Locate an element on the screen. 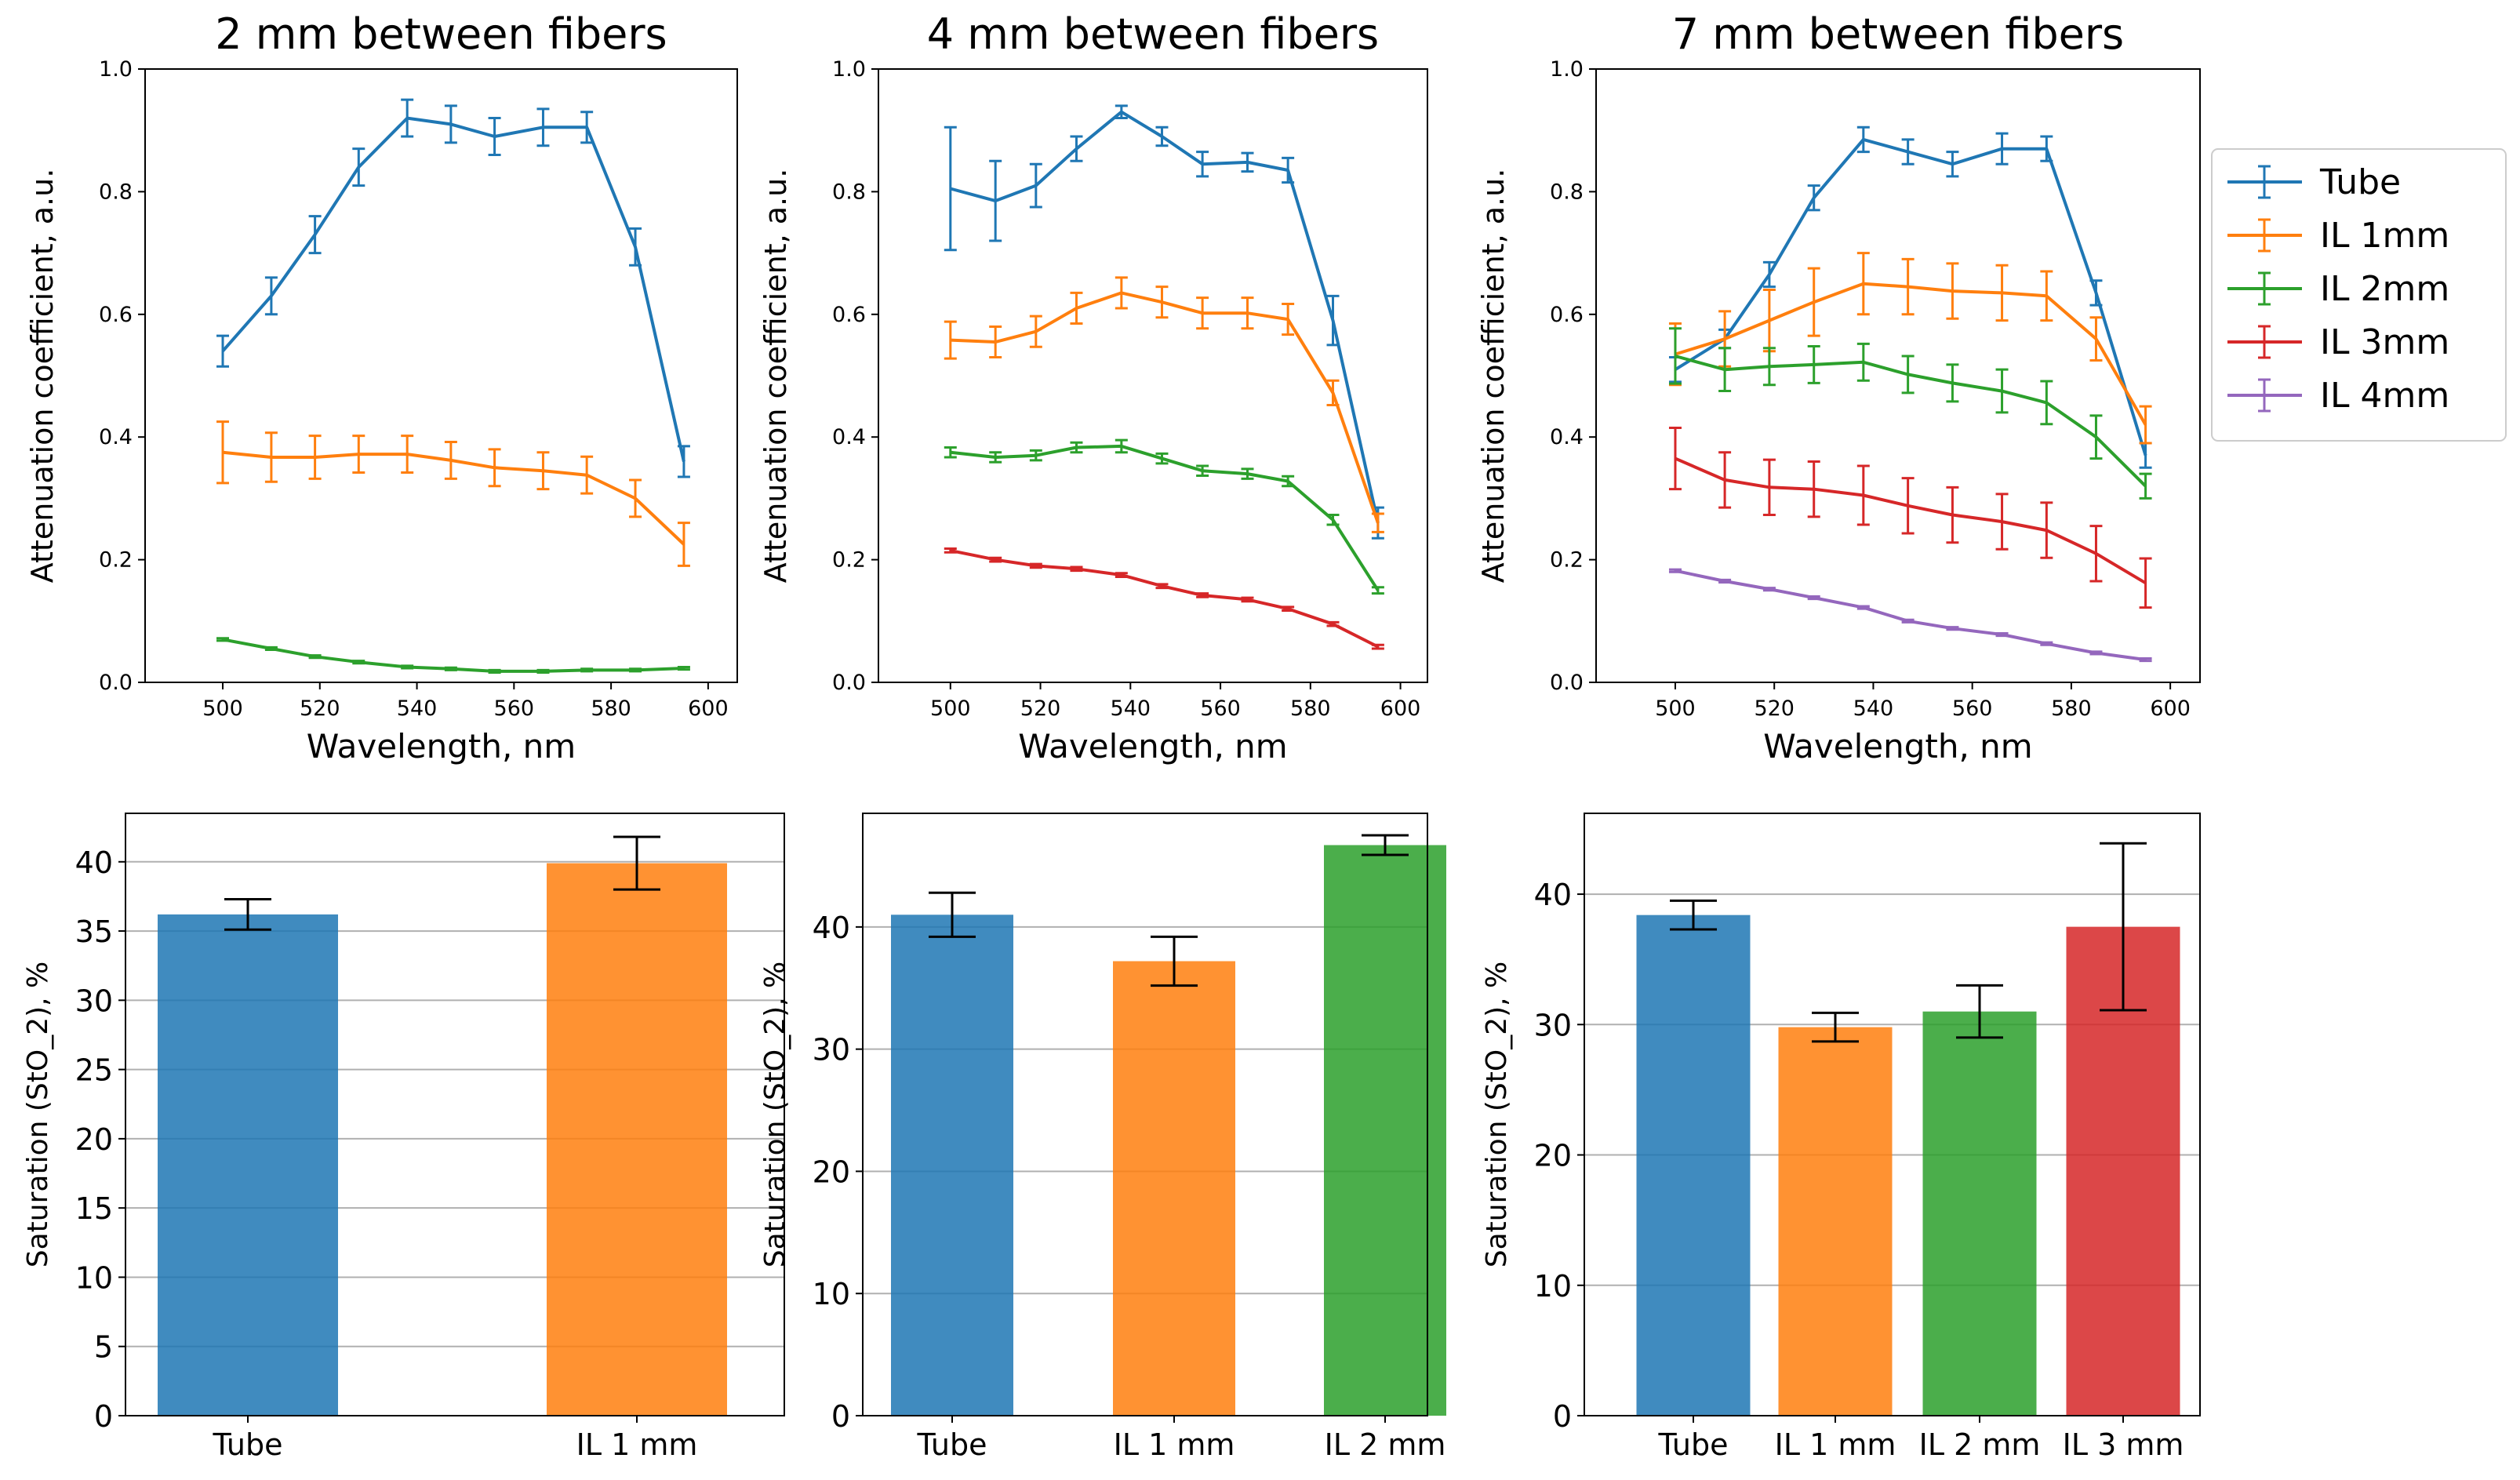  series-il-1mm is located at coordinates (453, 493).